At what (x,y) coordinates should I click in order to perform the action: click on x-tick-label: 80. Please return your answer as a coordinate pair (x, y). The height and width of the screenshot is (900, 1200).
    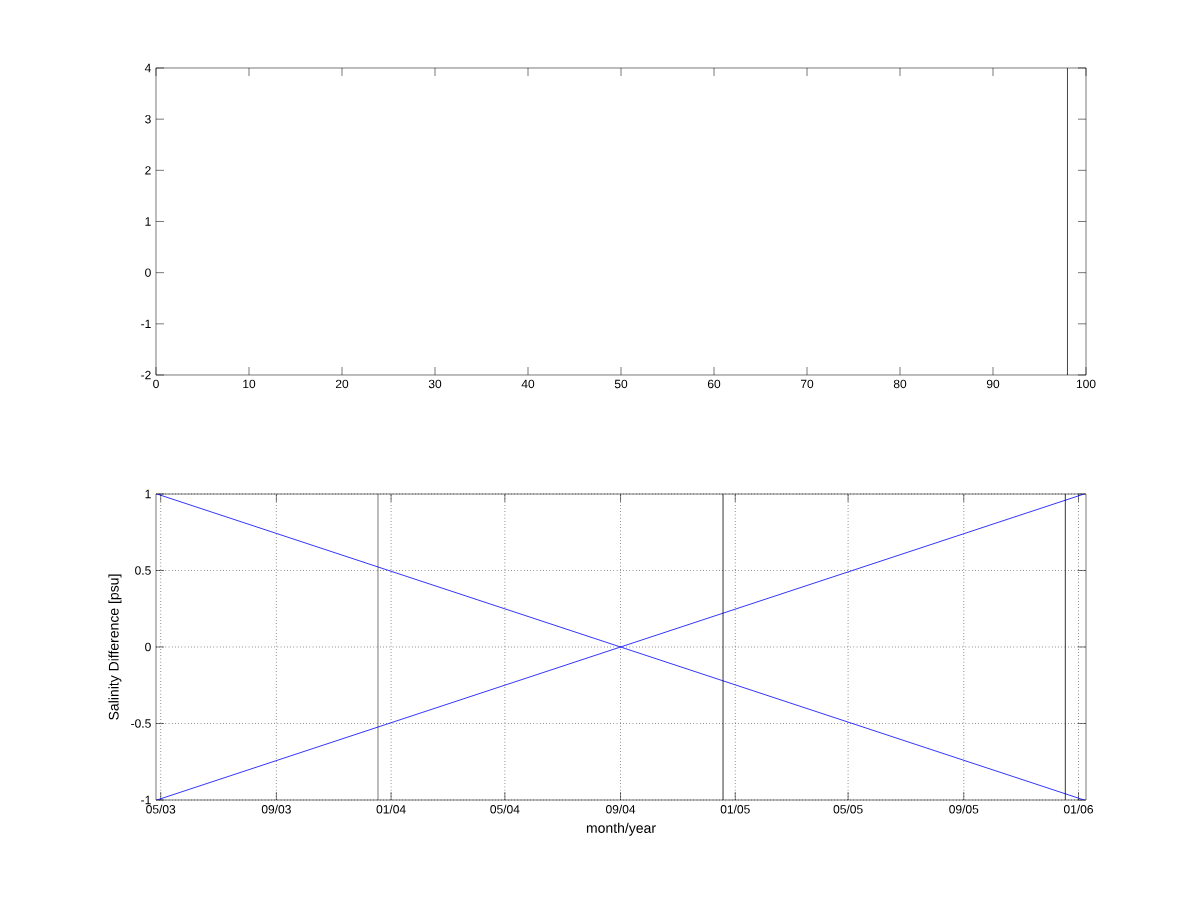
    Looking at the image, I should click on (900, 384).